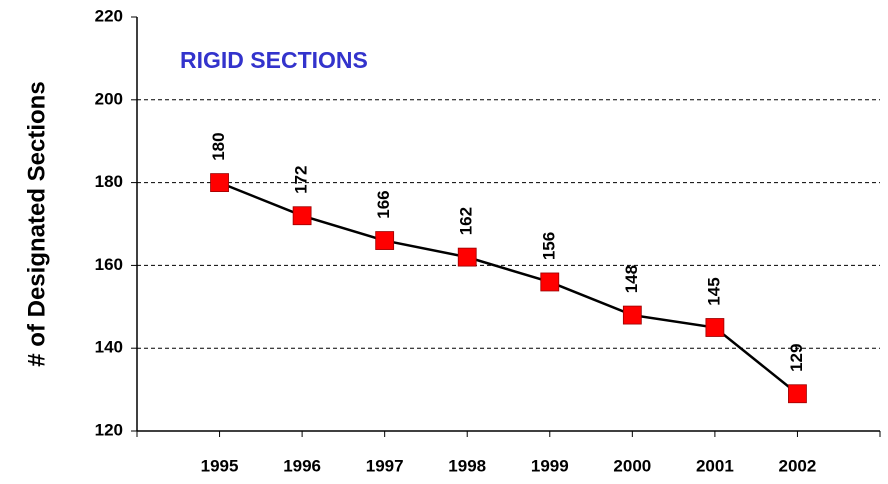 This screenshot has height=484, width=888. Describe the element at coordinates (36, 223) in the screenshot. I see `y-axis-label: # of Designated Sections` at that location.